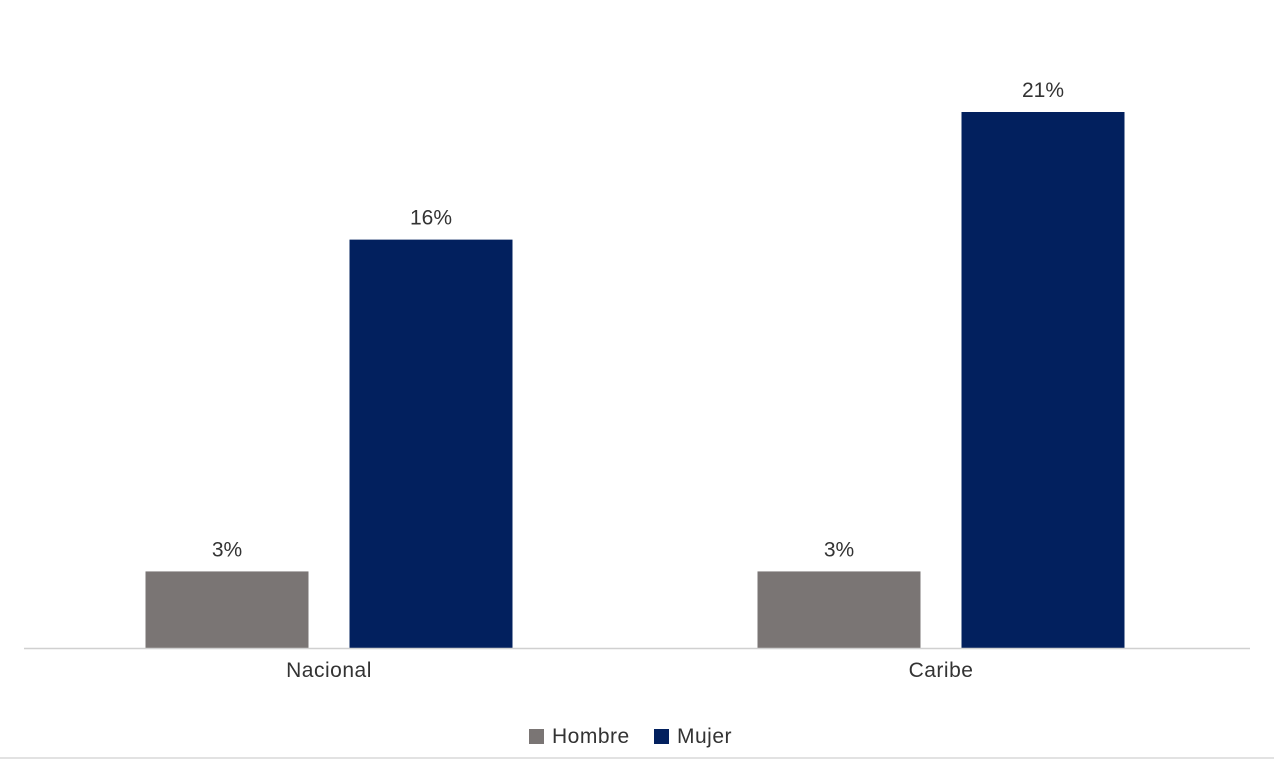 The width and height of the screenshot is (1274, 760). What do you see at coordinates (431, 443) in the screenshot?
I see `bar-mujer-nacional` at bounding box center [431, 443].